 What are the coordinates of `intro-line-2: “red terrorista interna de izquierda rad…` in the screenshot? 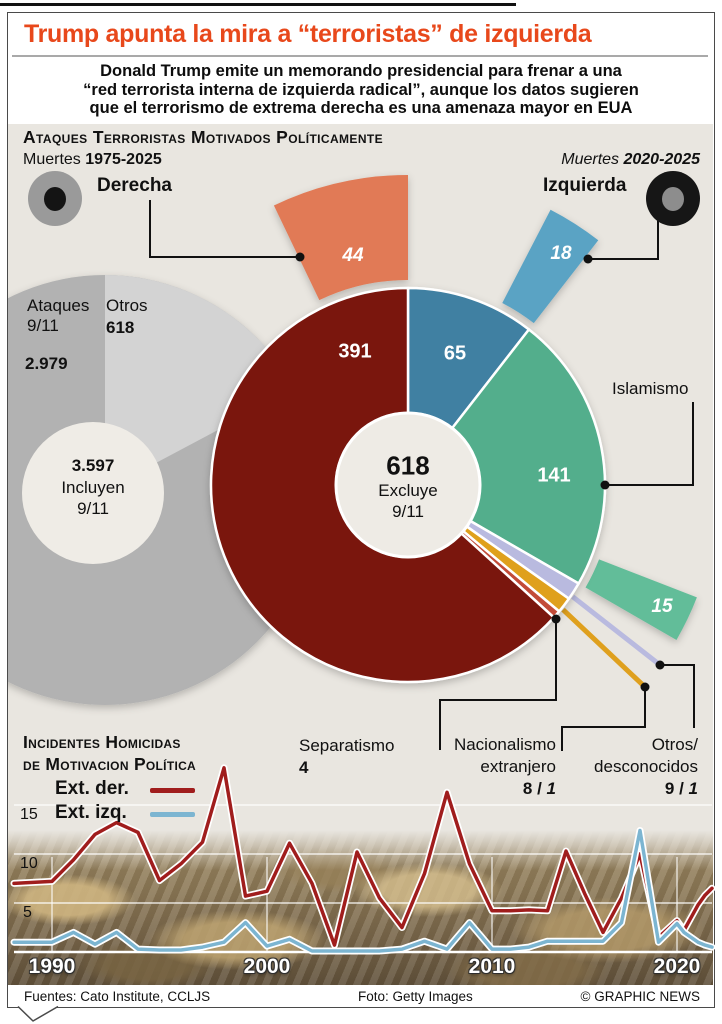 It's located at (361, 89).